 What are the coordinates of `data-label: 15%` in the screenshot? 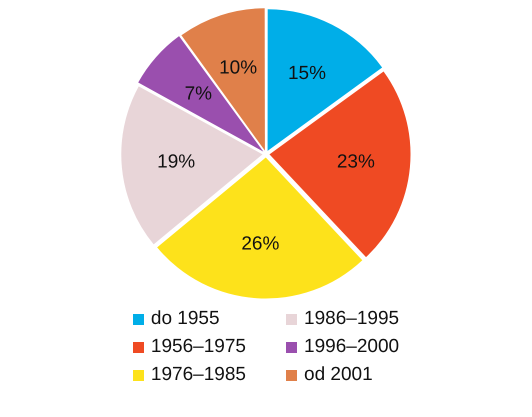 It's located at (307, 73).